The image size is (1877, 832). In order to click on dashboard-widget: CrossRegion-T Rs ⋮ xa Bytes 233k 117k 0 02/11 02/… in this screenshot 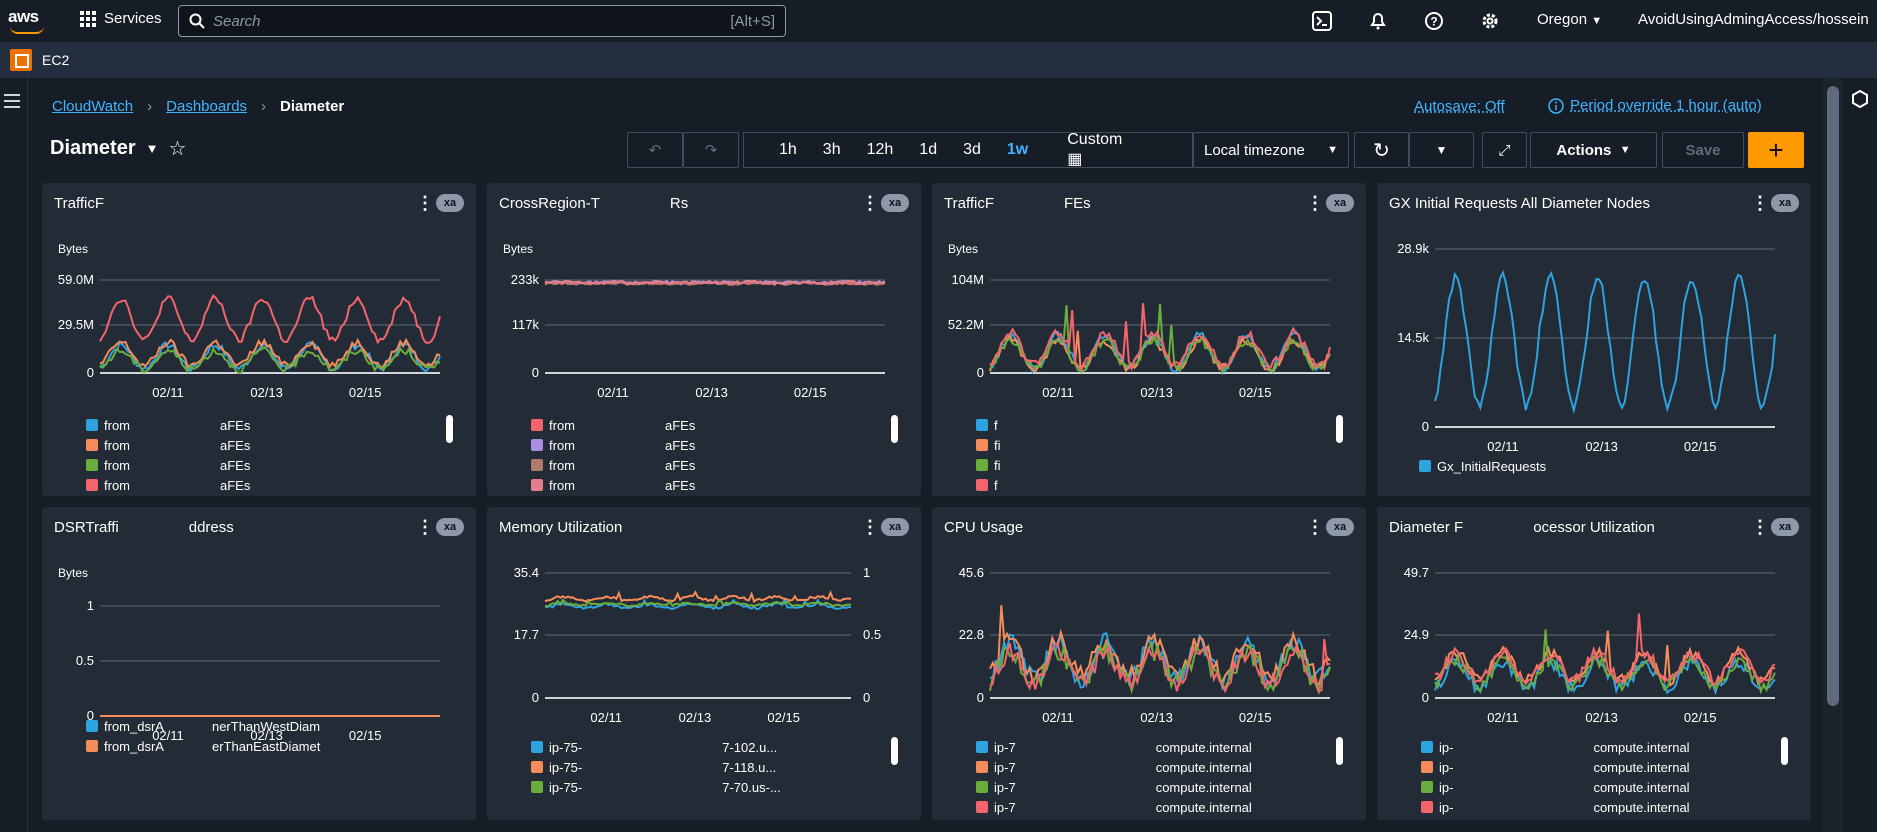, I will do `click(704, 339)`.